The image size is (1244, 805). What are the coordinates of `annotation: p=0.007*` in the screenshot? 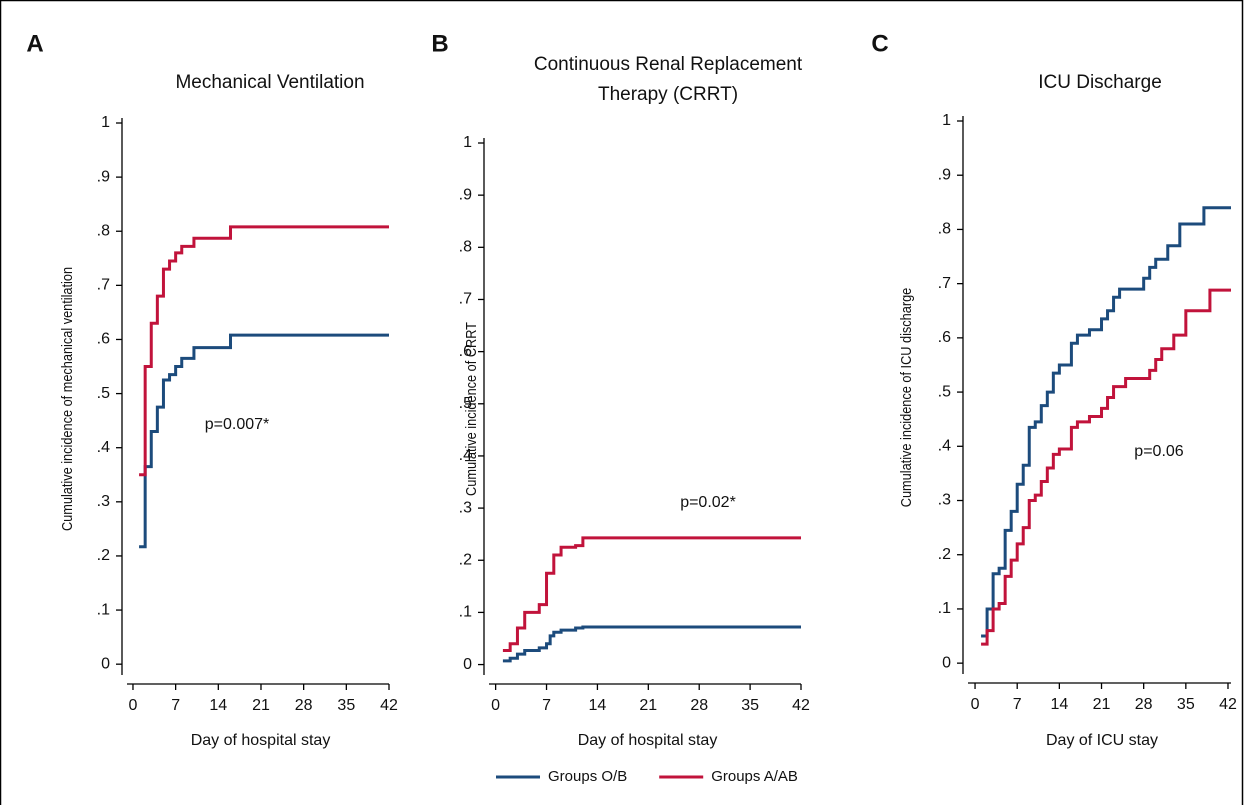 It's located at (237, 424).